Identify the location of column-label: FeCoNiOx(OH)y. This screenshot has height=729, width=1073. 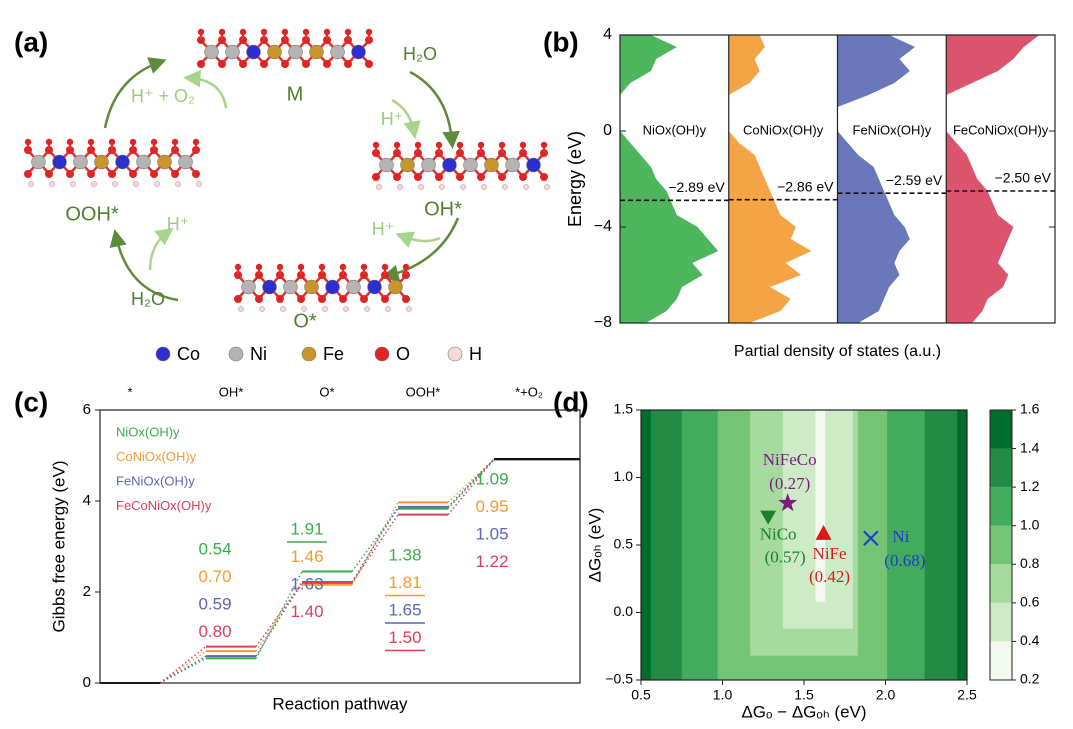
(1001, 129).